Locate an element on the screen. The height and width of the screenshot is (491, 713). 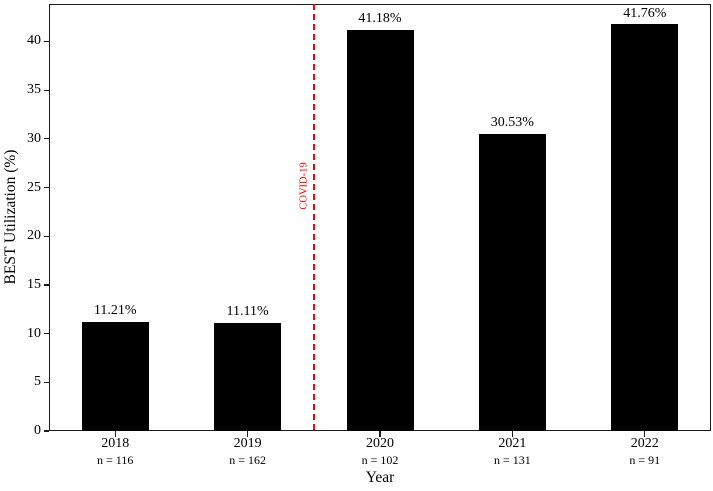
bar-value-label: 11.11% is located at coordinates (247, 312).